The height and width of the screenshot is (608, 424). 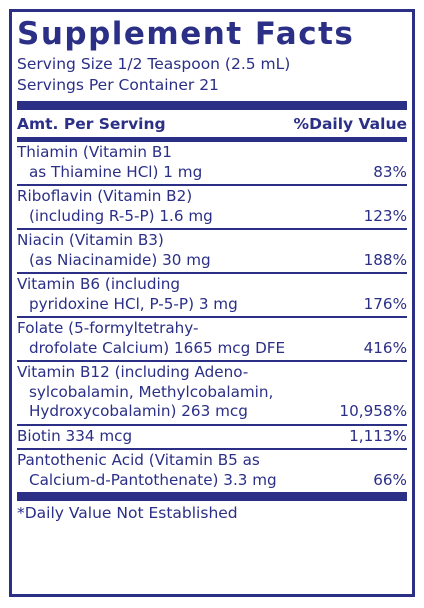 I want to click on nutrient-dv: 123%, so click(x=385, y=215).